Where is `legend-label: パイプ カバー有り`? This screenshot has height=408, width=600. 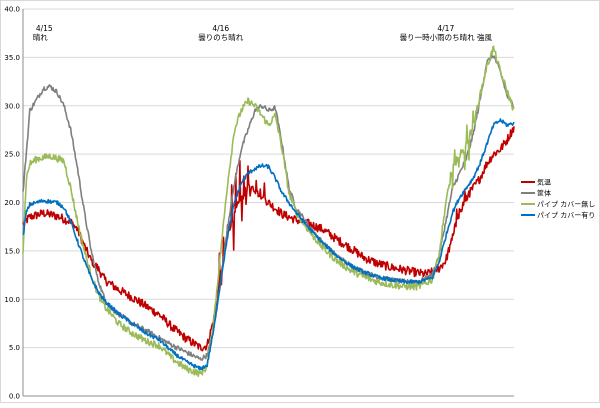
legend-label: パイプ カバー有り is located at coordinates (566, 215).